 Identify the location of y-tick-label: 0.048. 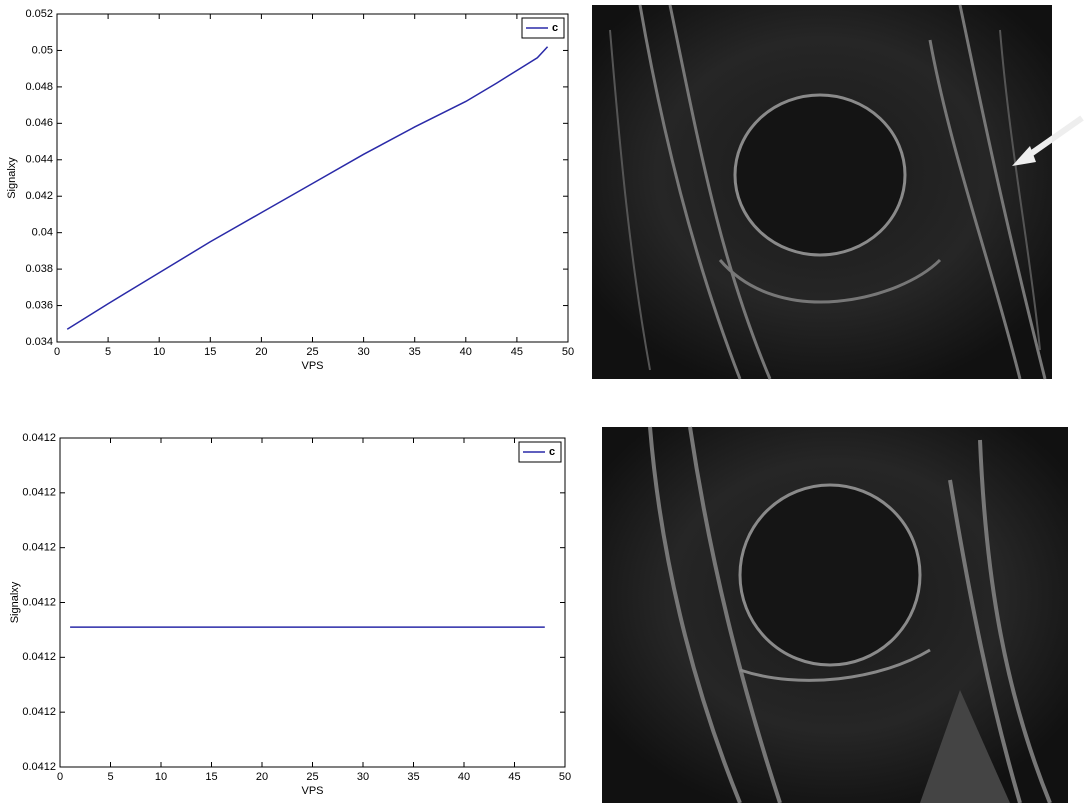
(39, 87).